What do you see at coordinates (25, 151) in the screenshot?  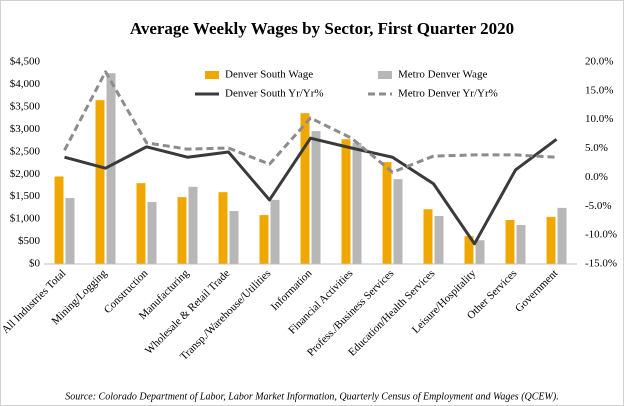 I see `y-tick-label: $2,500` at bounding box center [25, 151].